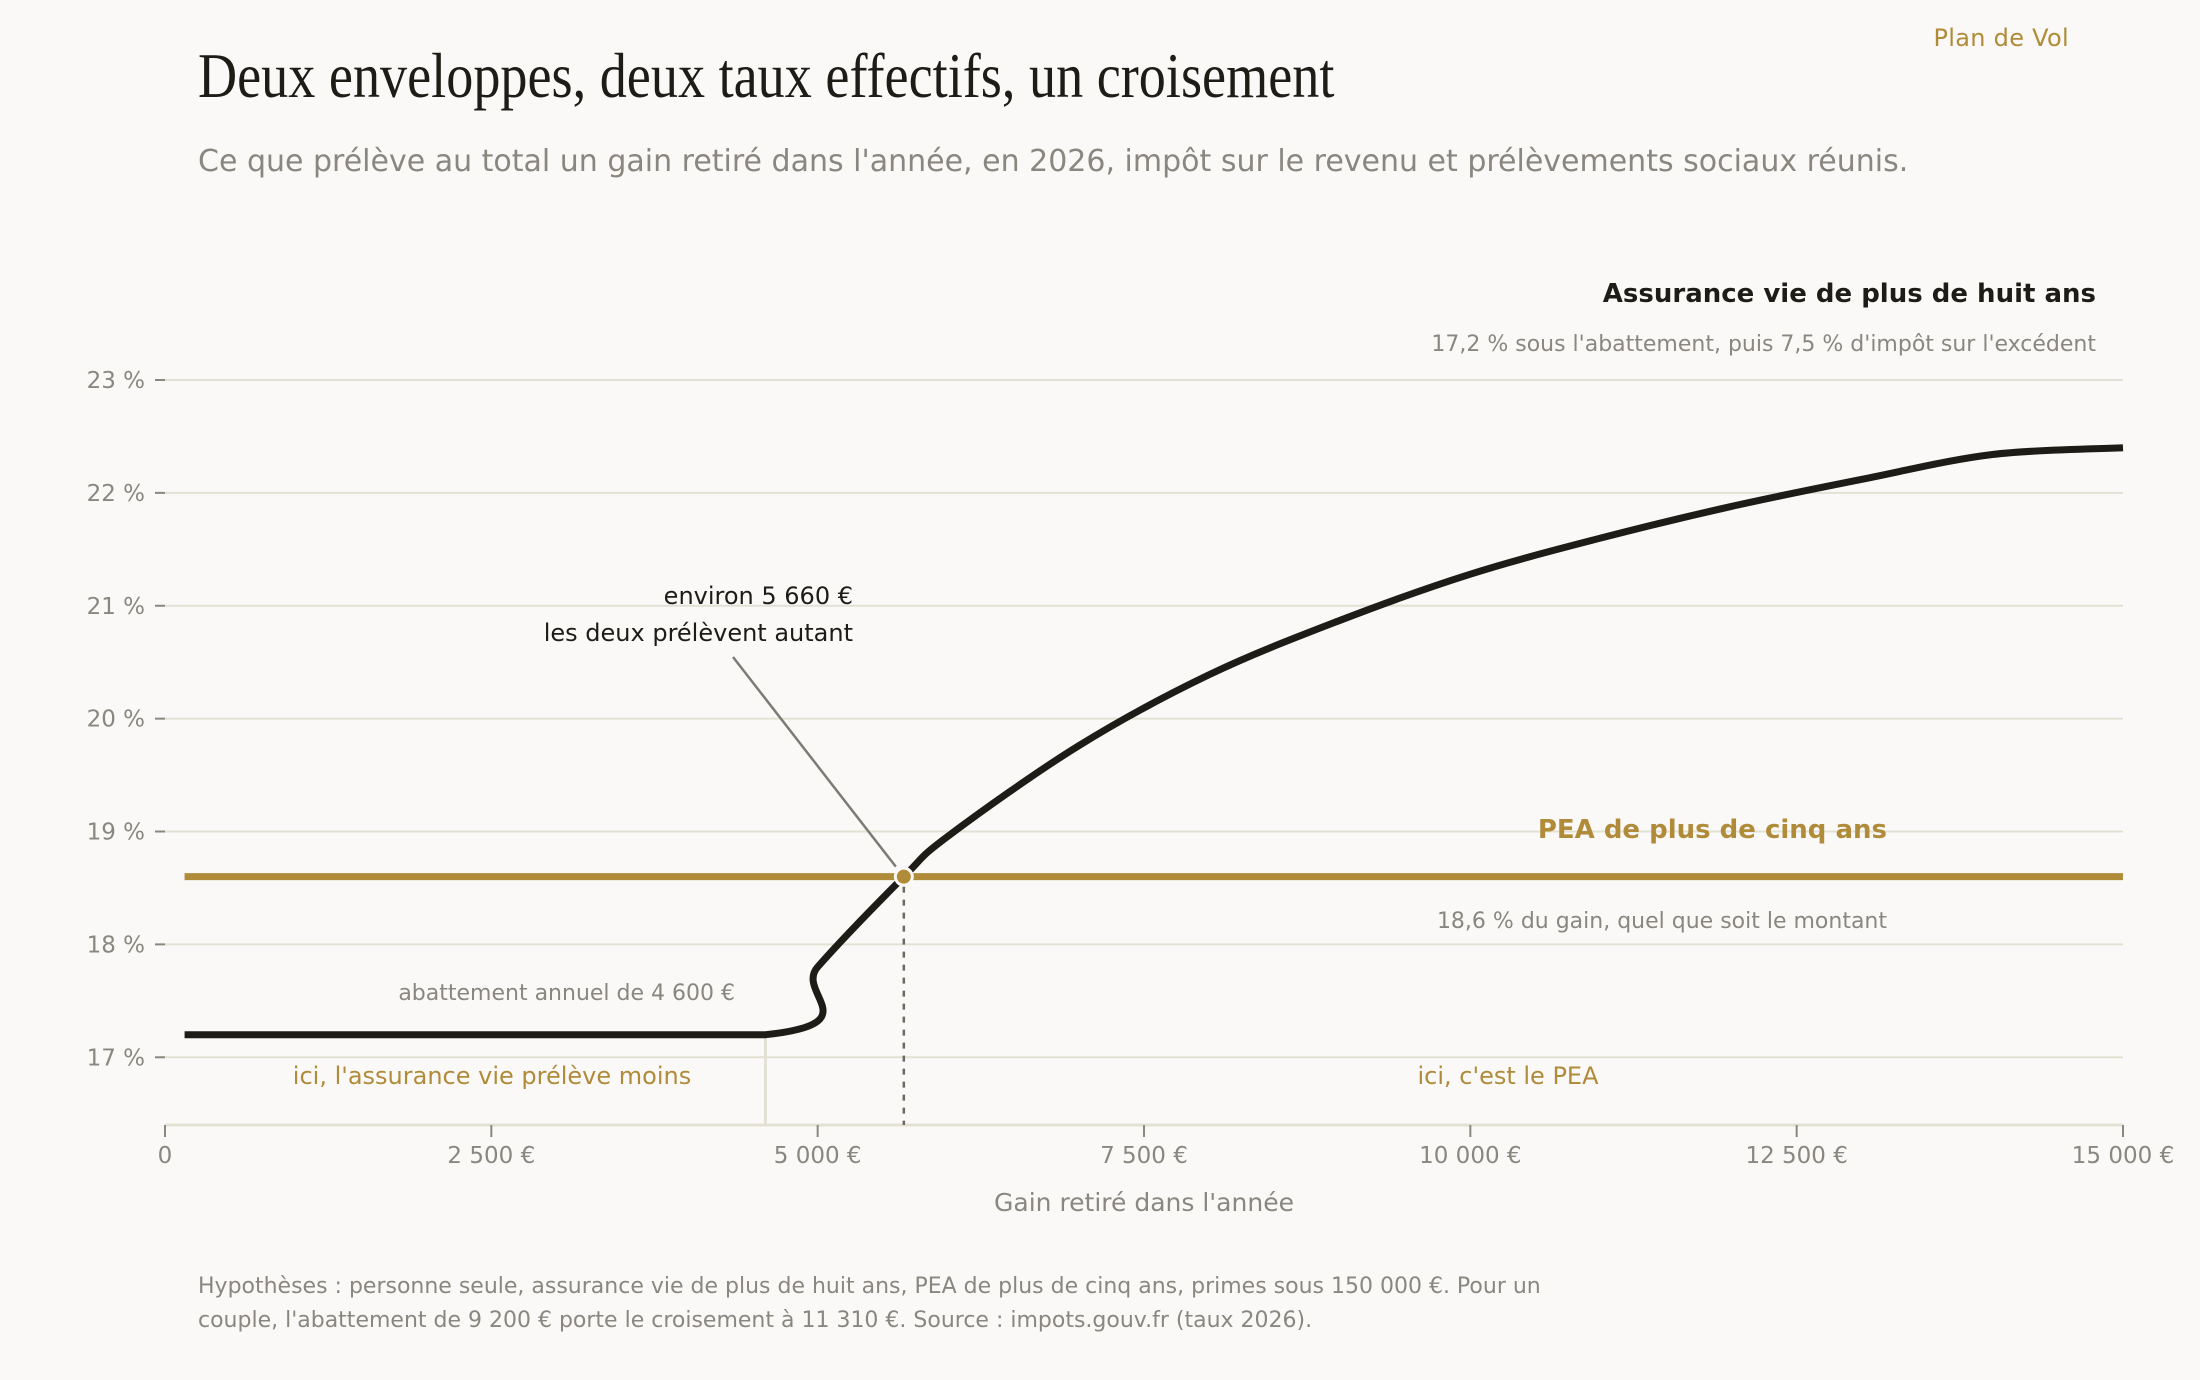  What do you see at coordinates (818, 1156) in the screenshot?
I see `x-tick-label-2: 5 000 €` at bounding box center [818, 1156].